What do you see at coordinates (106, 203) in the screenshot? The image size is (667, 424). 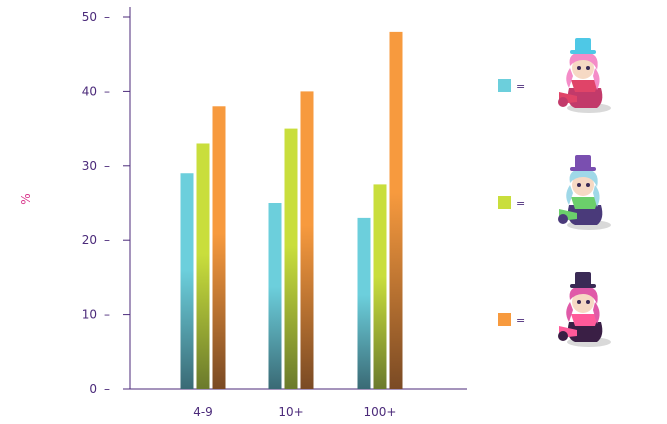 I see `y-axis-ticks: 0 –10 –20 –30 –40 –50–` at bounding box center [106, 203].